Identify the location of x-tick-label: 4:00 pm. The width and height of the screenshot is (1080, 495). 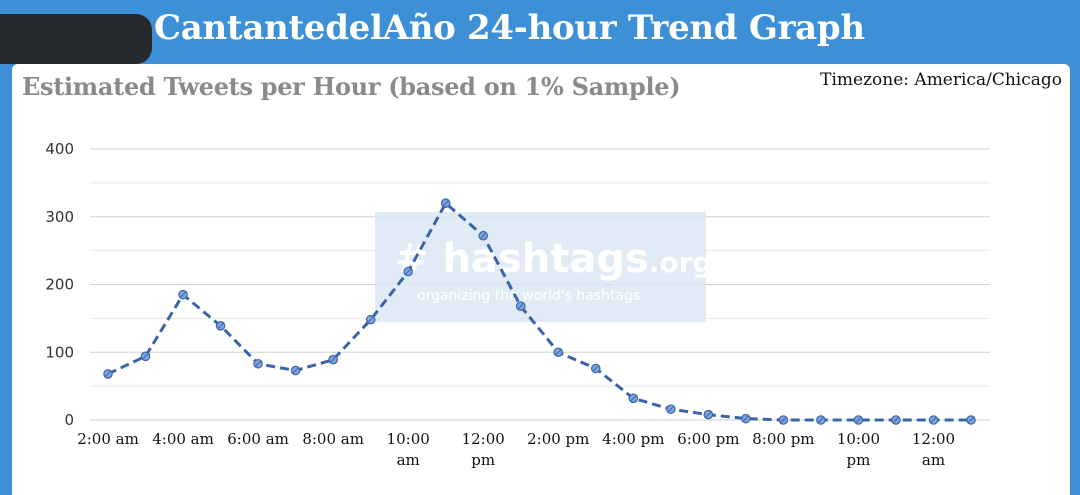
(633, 439).